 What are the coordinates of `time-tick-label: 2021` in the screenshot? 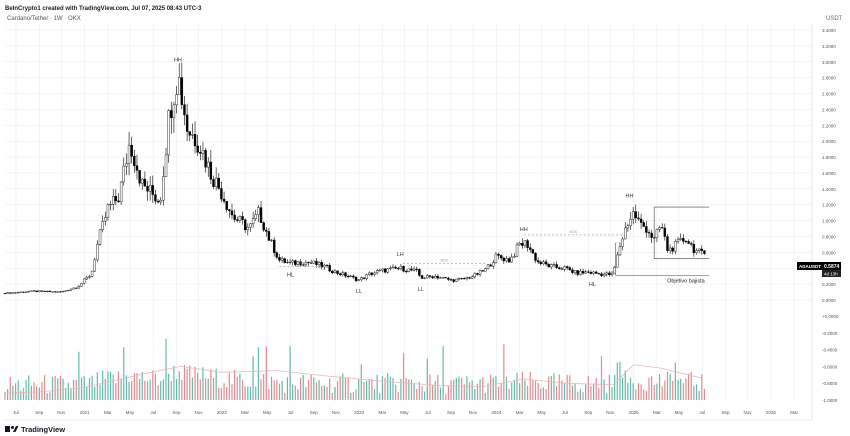 It's located at (85, 412).